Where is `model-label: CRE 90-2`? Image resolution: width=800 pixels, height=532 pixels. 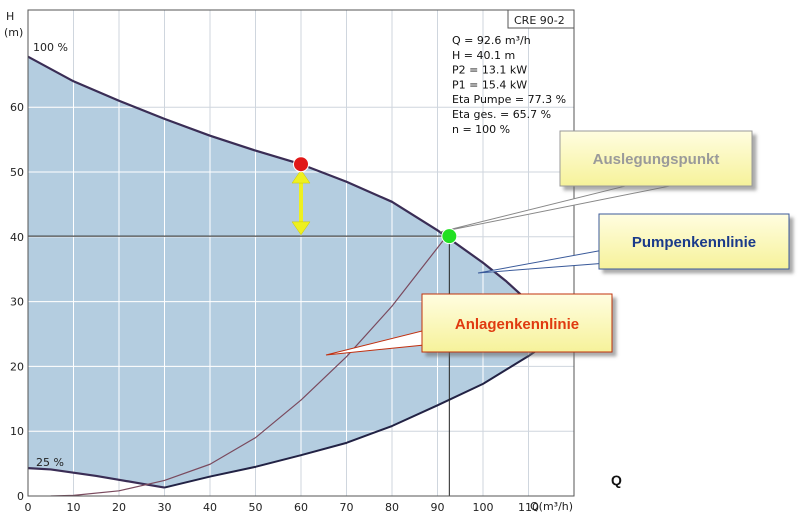
model-label: CRE 90-2 is located at coordinates (539, 20).